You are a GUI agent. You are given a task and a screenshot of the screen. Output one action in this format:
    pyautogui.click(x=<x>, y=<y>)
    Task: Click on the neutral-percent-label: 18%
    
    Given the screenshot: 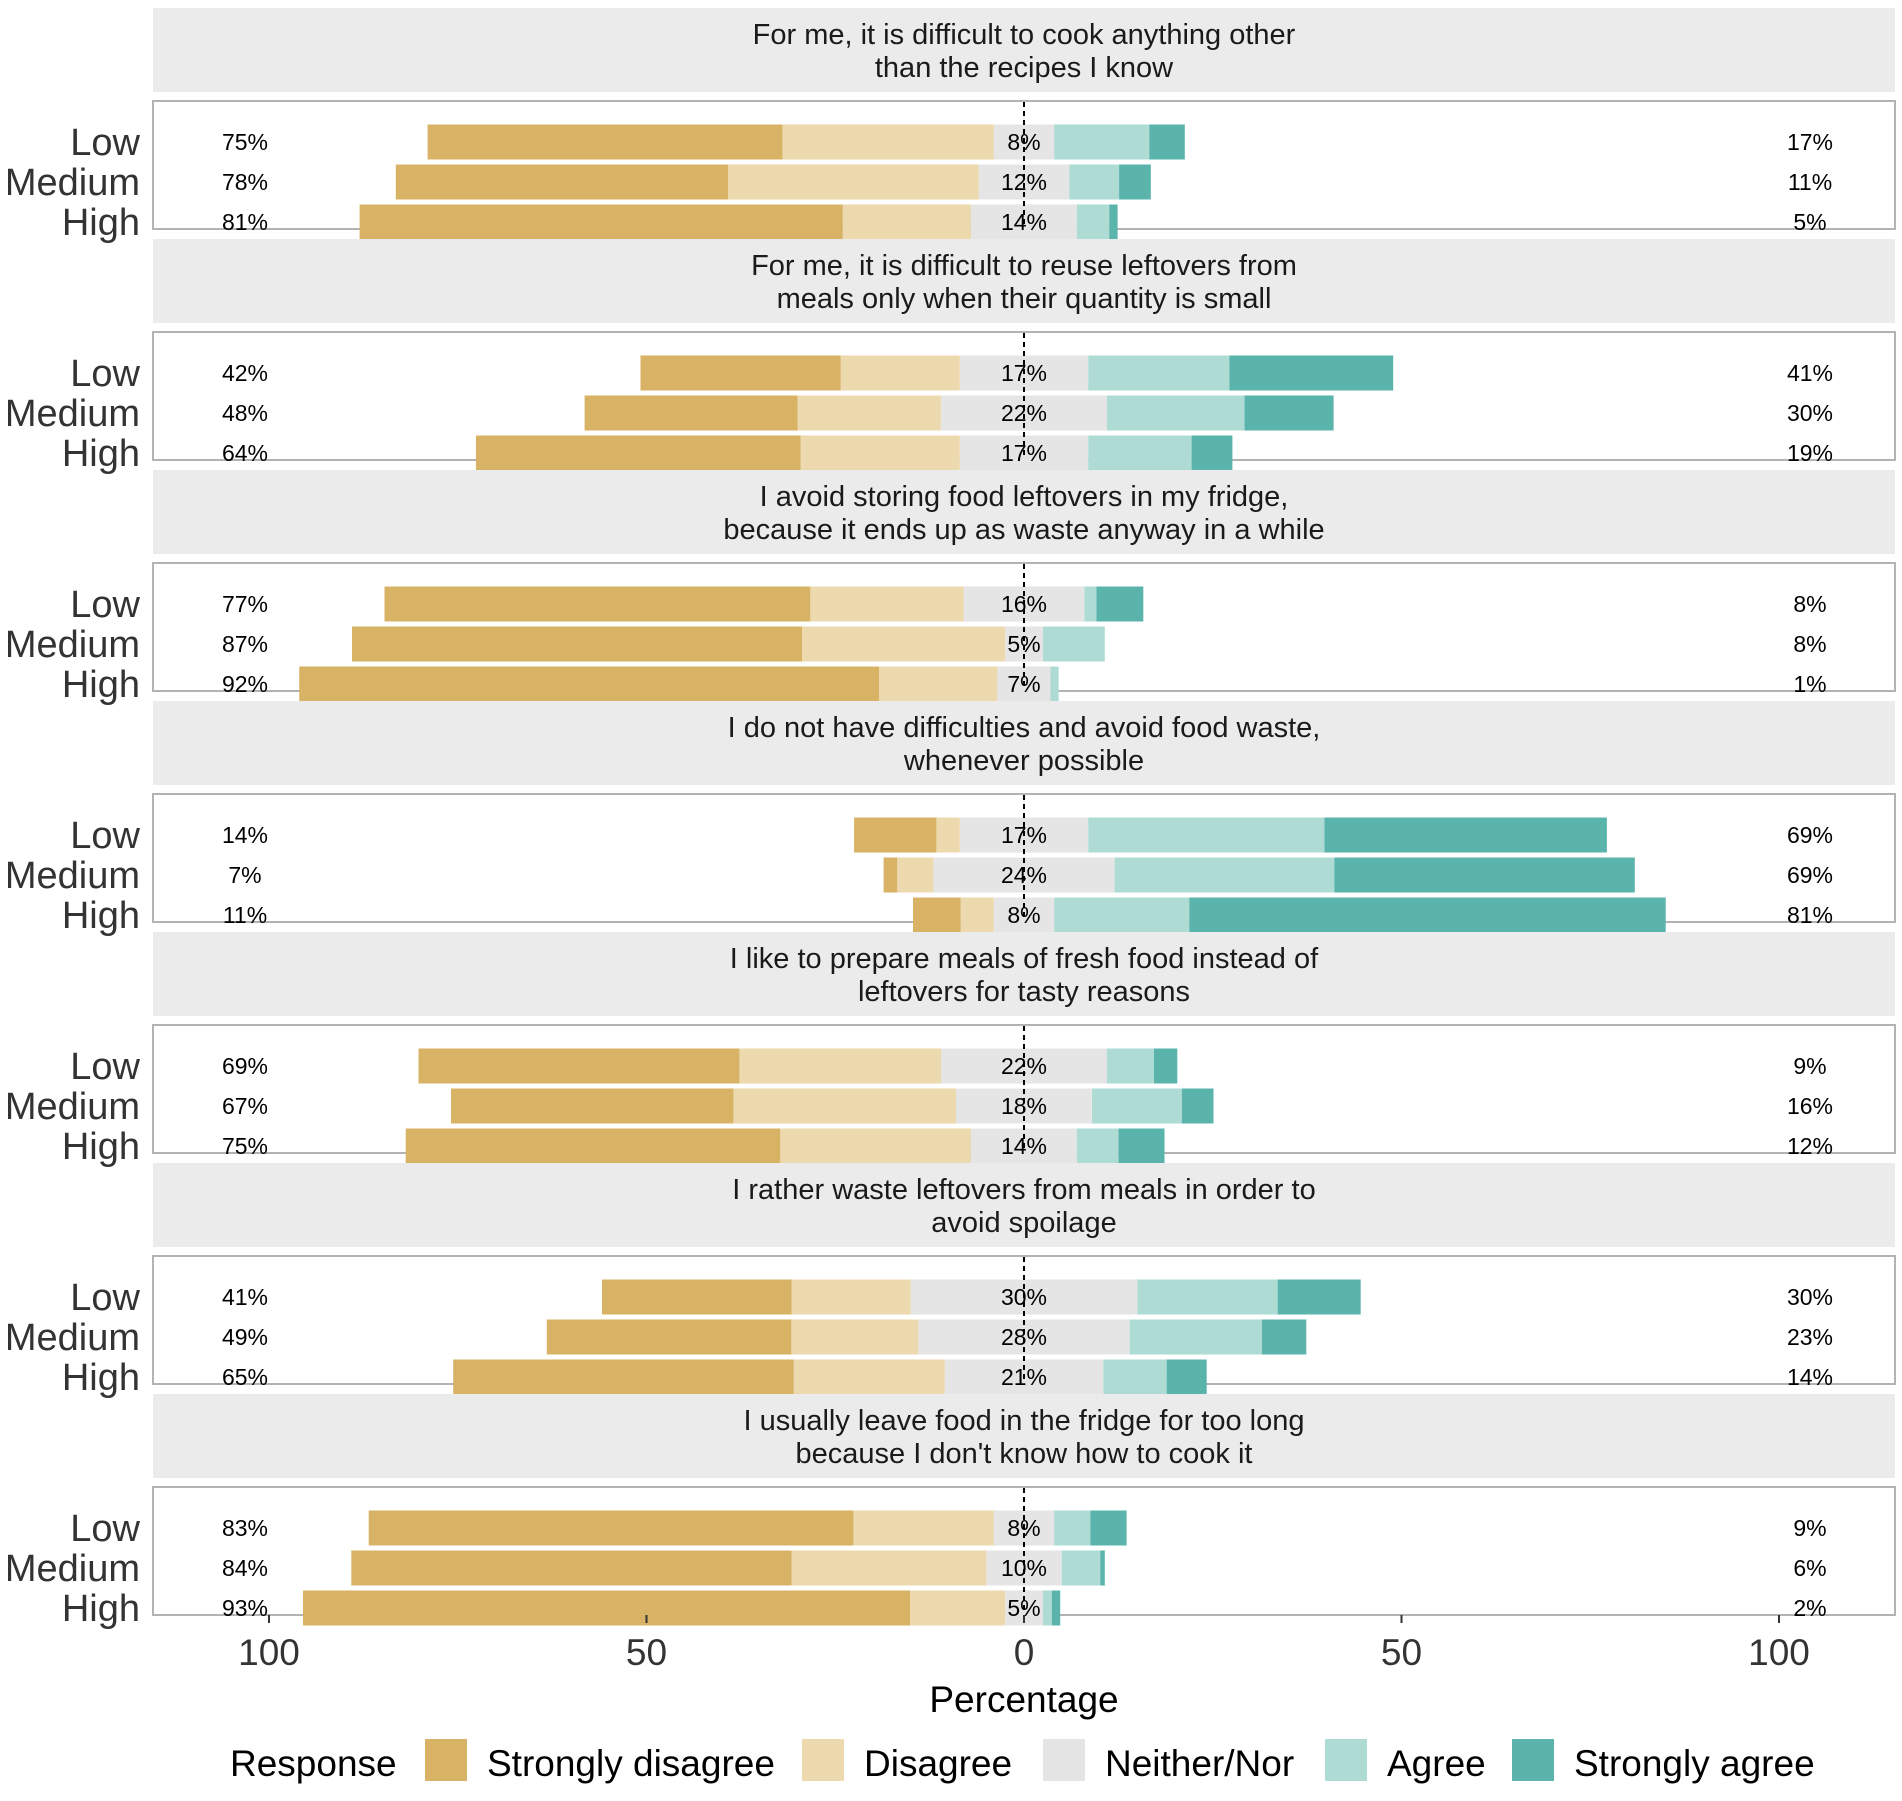 What is the action you would take?
    pyautogui.click(x=1024, y=1106)
    